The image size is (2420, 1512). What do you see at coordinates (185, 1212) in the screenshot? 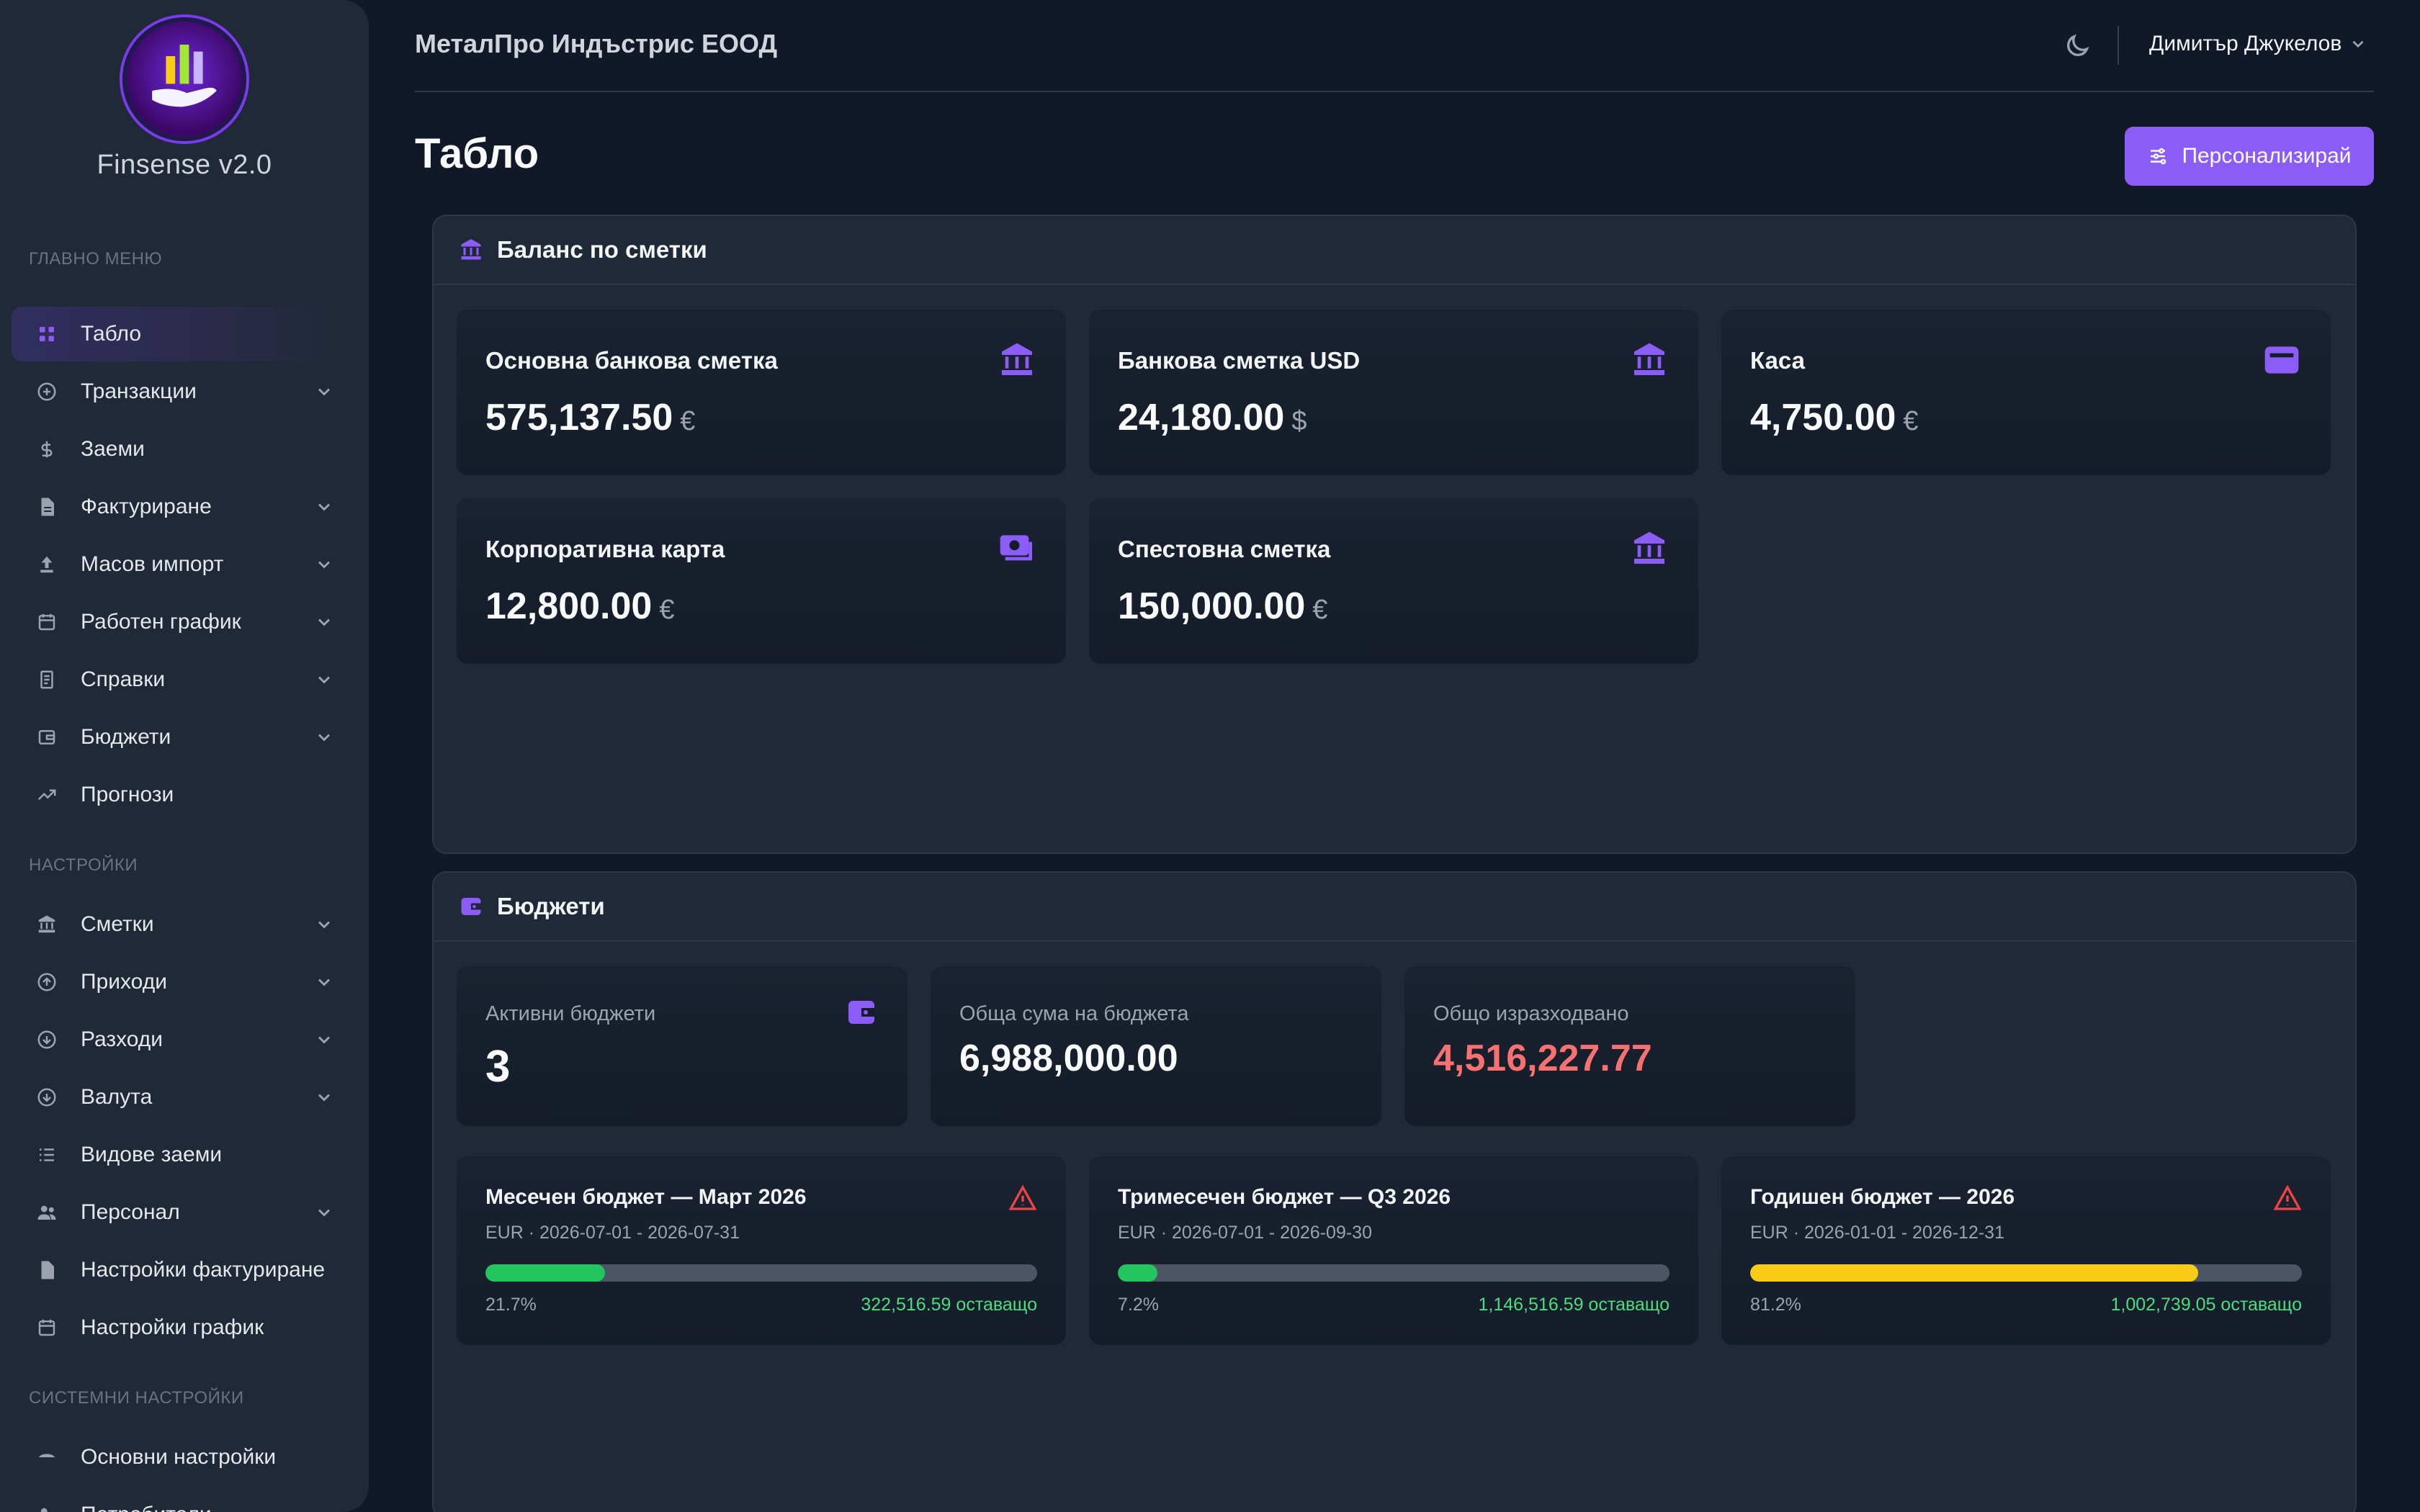
I see `sidebar-item-staff: Персонал` at bounding box center [185, 1212].